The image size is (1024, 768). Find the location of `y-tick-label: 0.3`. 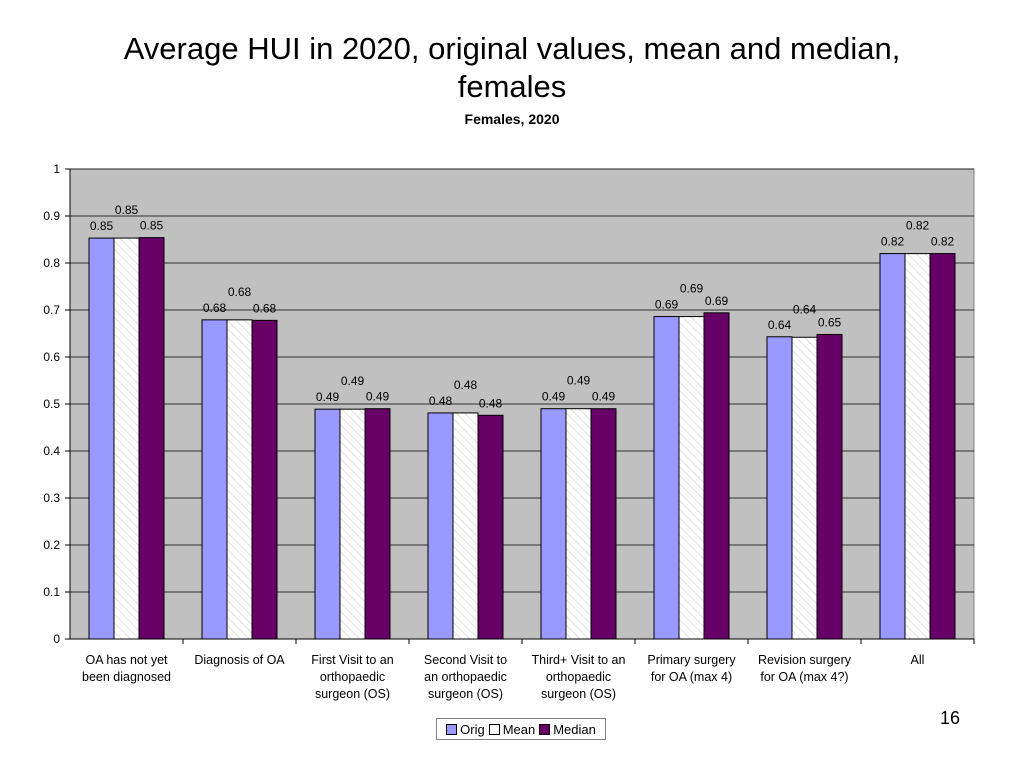

y-tick-label: 0.3 is located at coordinates (51, 498).